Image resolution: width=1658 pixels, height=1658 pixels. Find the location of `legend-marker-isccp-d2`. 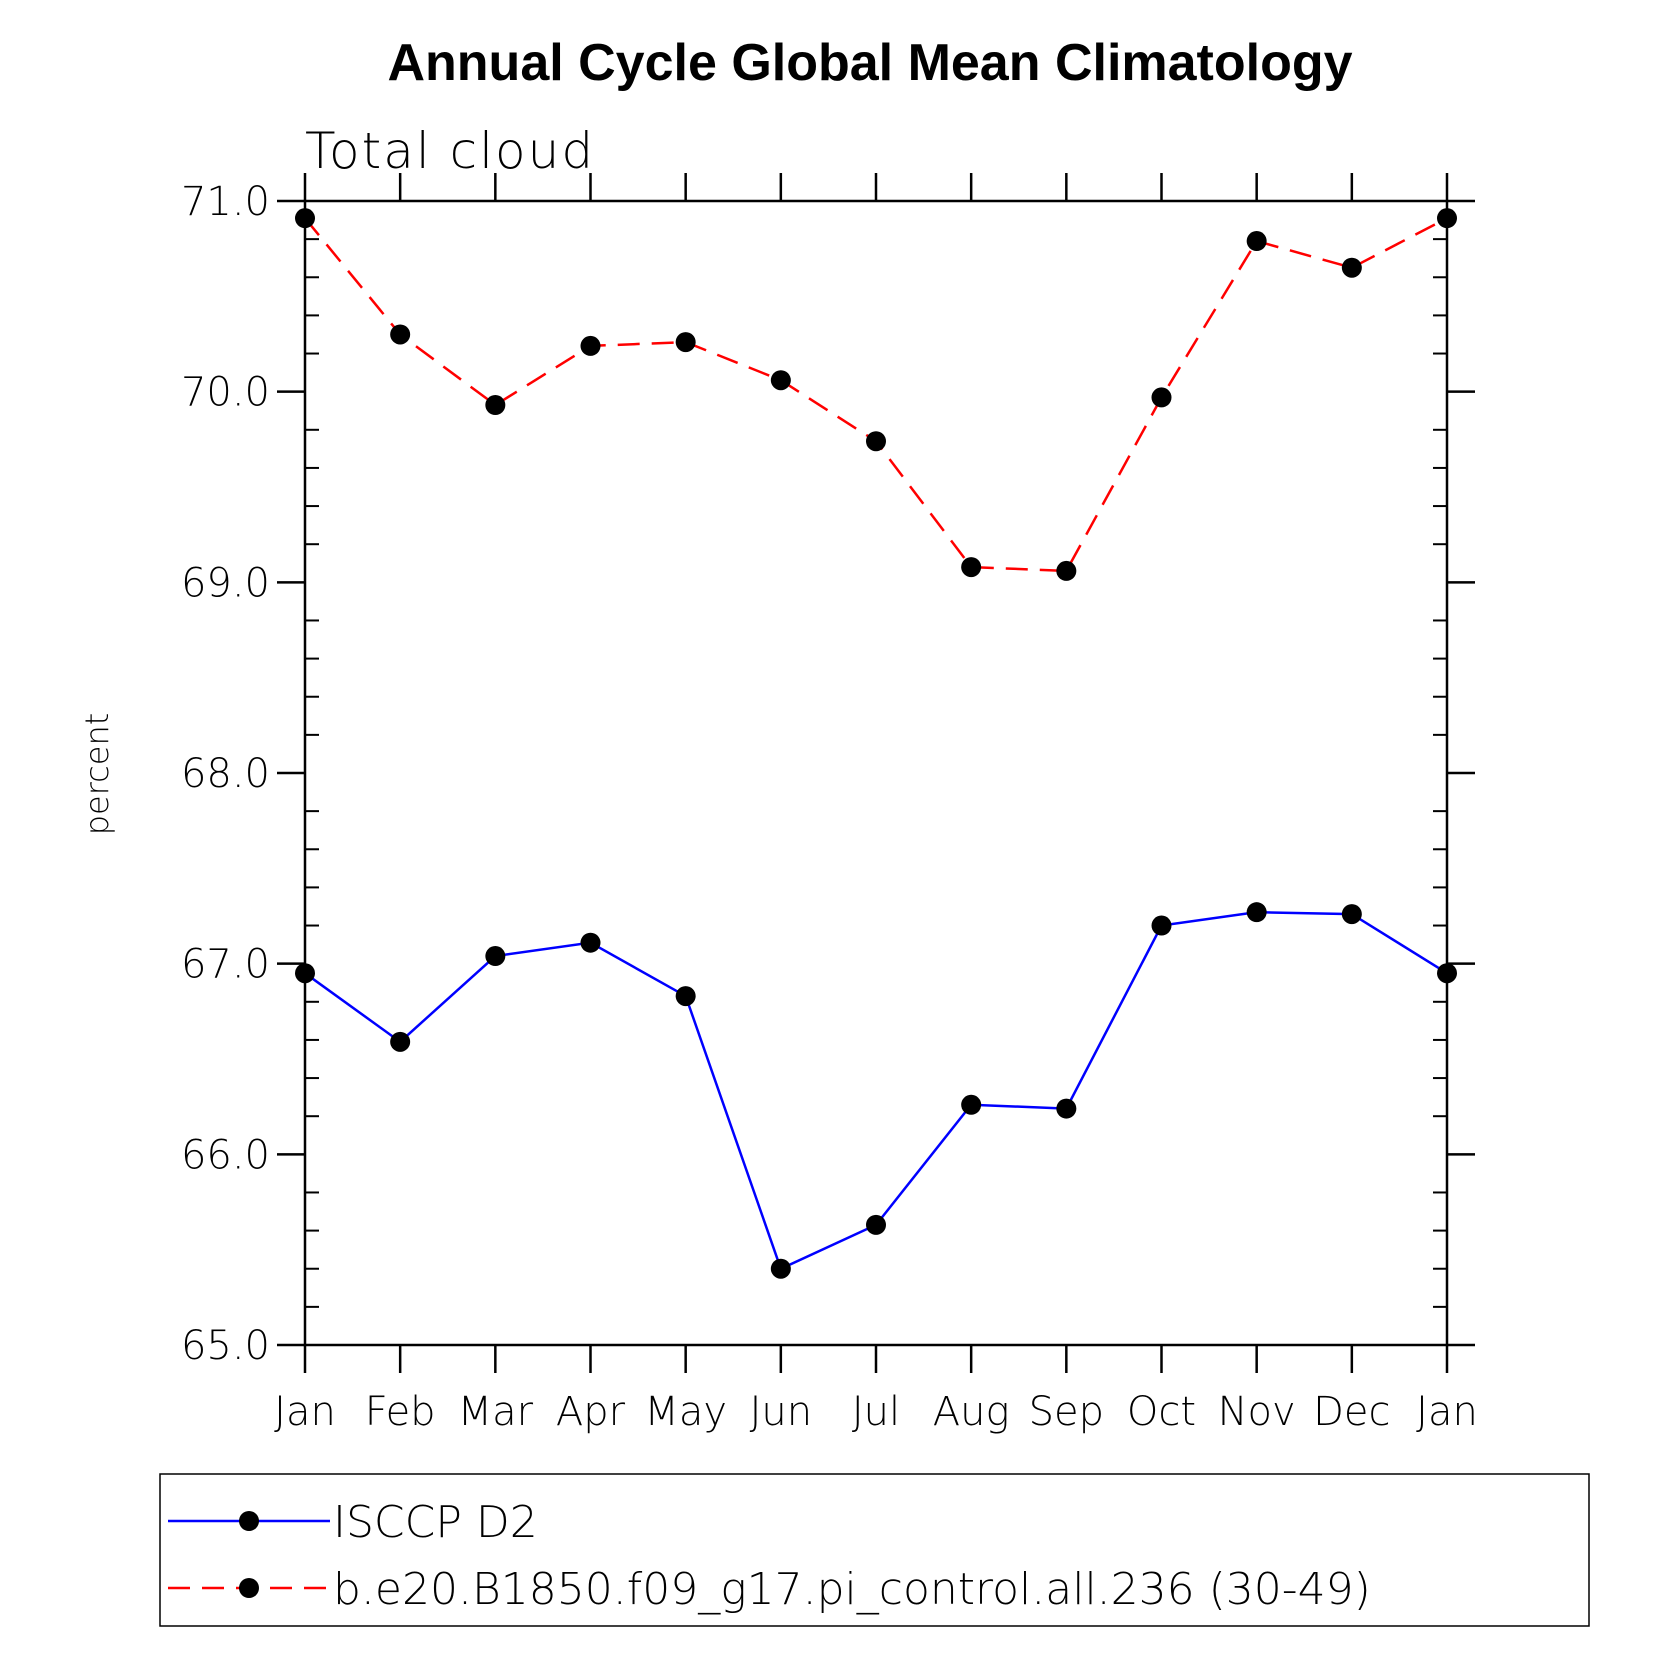

legend-marker-isccp-d2 is located at coordinates (249, 1521).